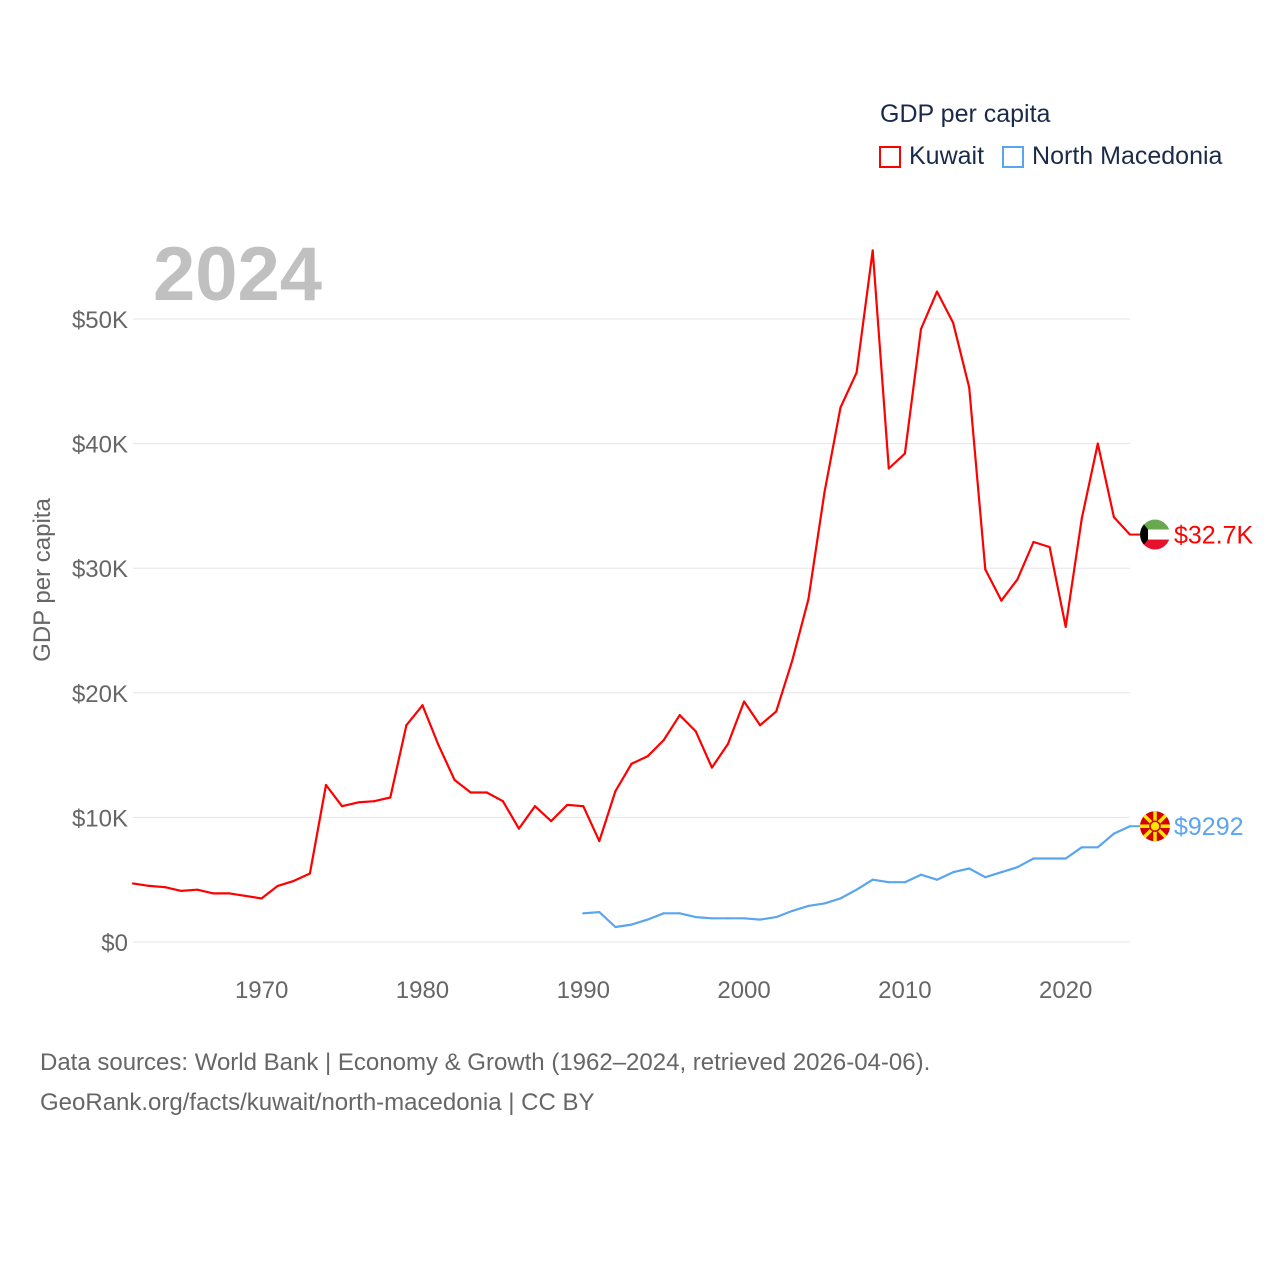 The image size is (1280, 1280). Describe the element at coordinates (947, 156) in the screenshot. I see `legend-label: Kuwait` at that location.